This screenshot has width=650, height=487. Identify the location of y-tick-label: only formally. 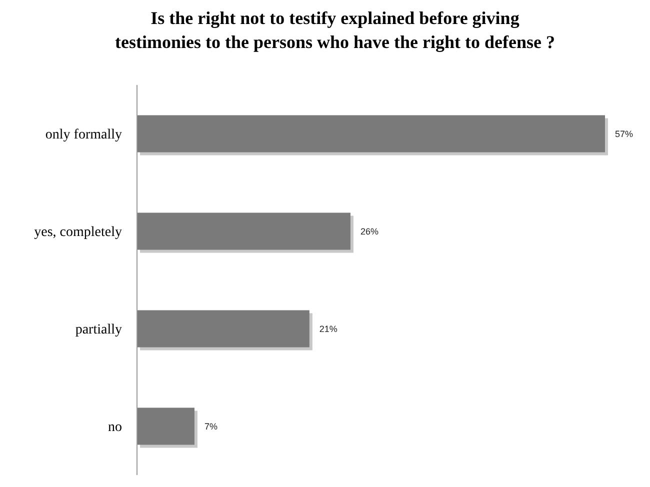
(83, 135).